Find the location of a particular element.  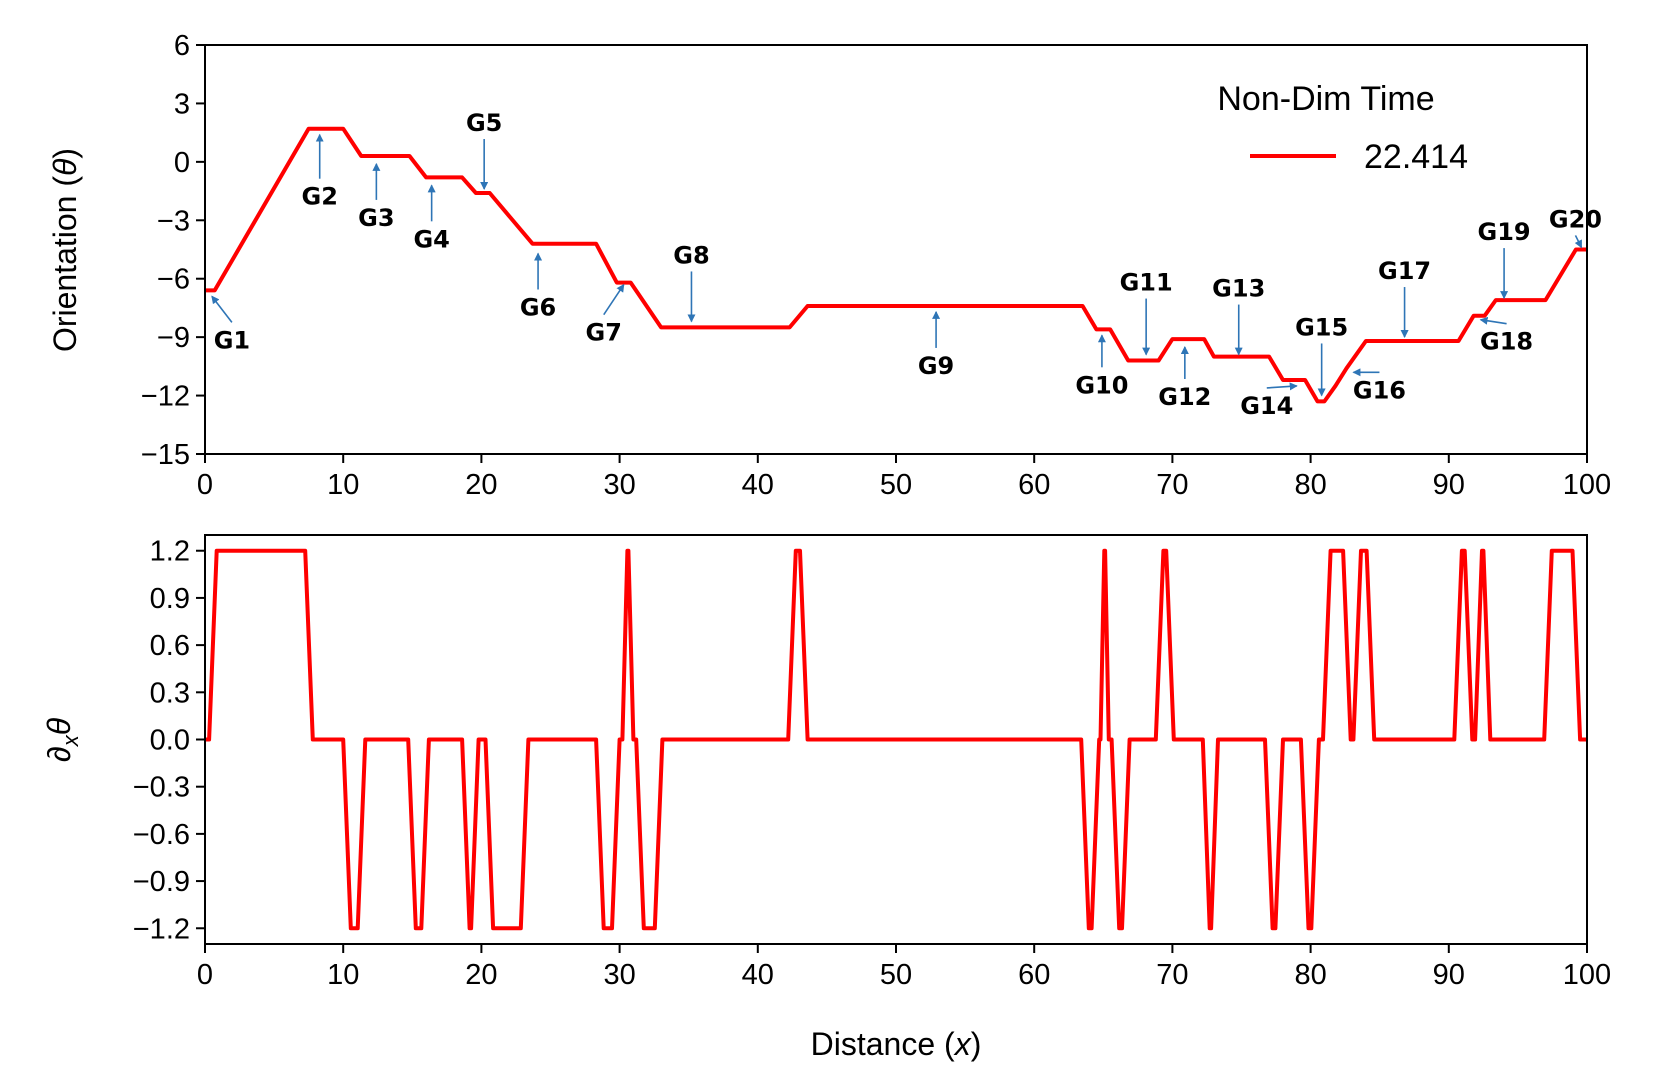

annotation-label: G2 is located at coordinates (320, 197).